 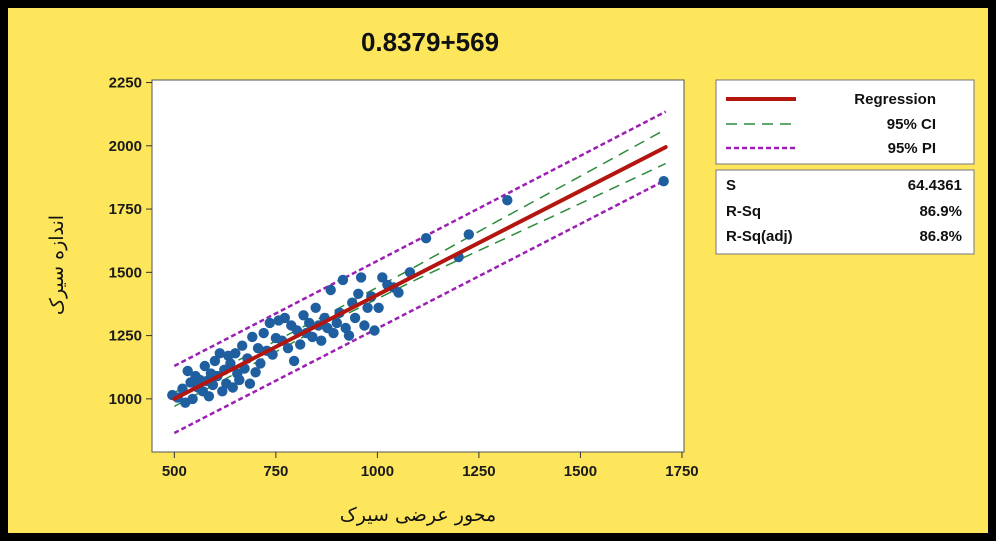 What do you see at coordinates (430, 42) in the screenshot?
I see `chart-title: 0.8379+569` at bounding box center [430, 42].